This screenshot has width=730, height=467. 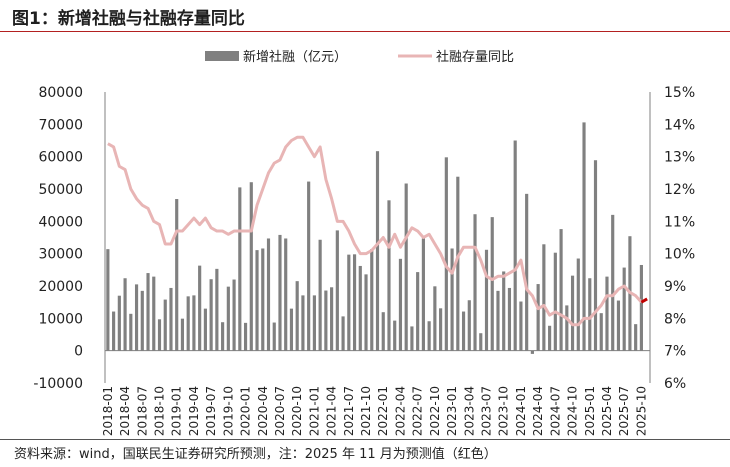 What do you see at coordinates (60, 319) in the screenshot?
I see `left-tick-label: 10000` at bounding box center [60, 319].